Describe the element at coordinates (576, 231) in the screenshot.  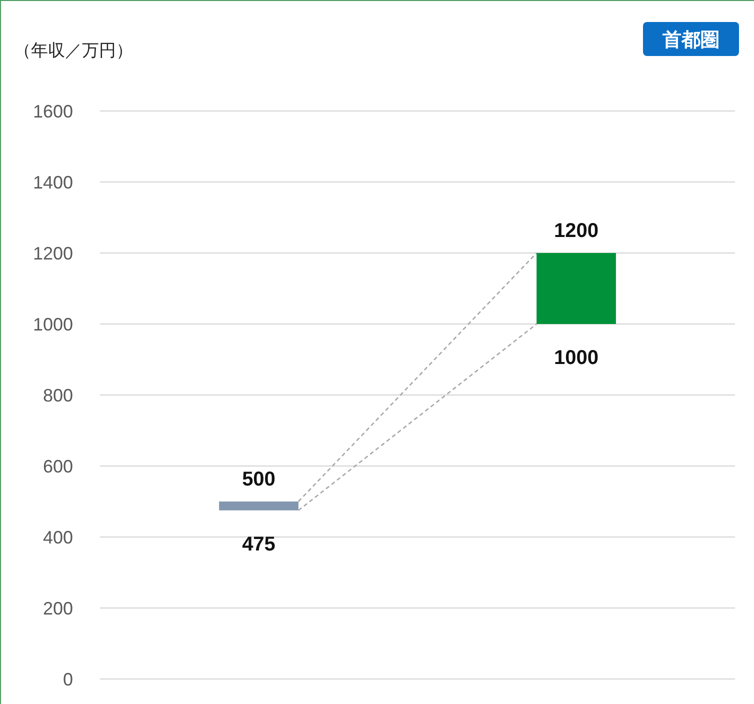
I see `data-label: 1200` at that location.